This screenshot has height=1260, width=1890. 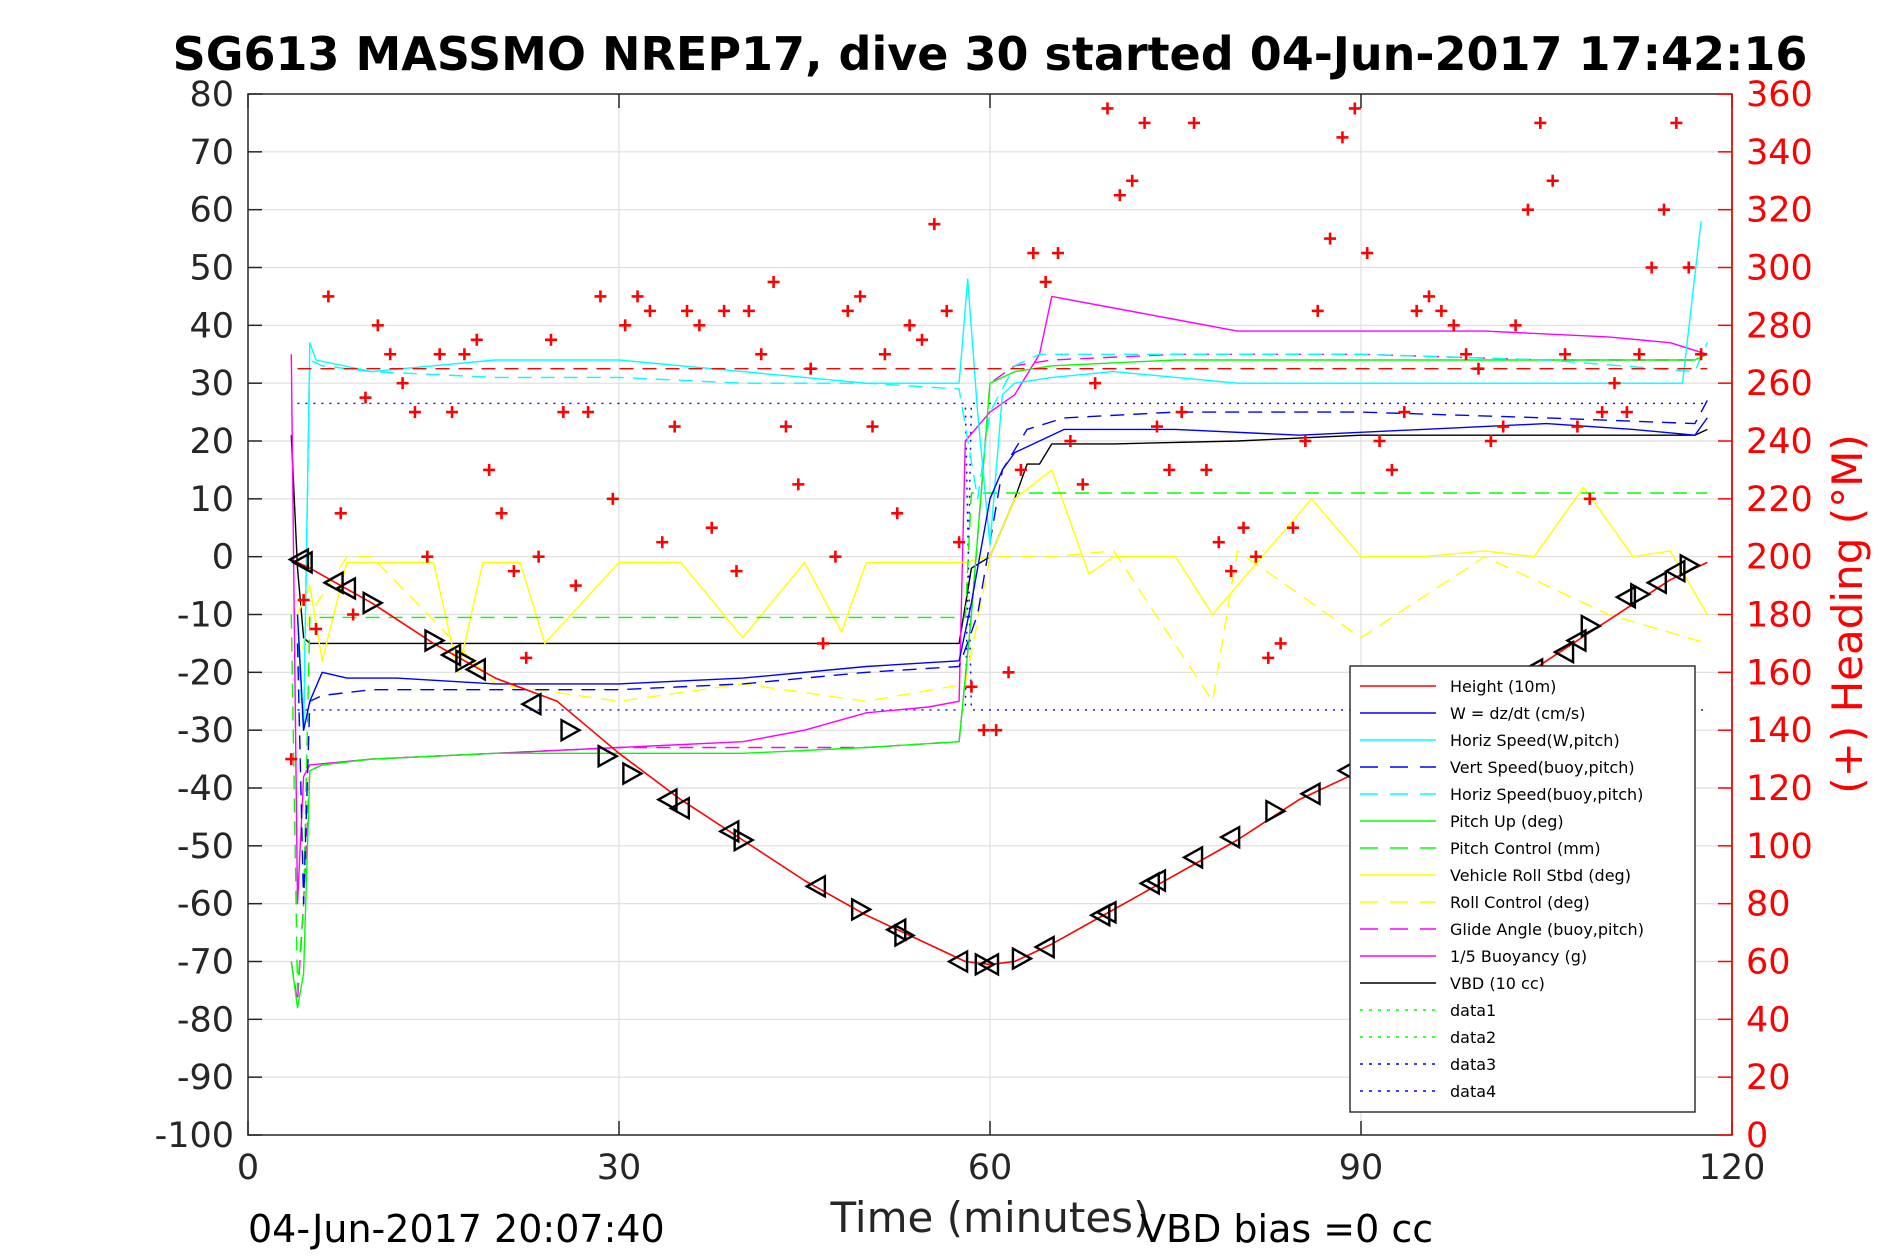 I want to click on y-tick-label-right: 0, so click(x=1757, y=1136).